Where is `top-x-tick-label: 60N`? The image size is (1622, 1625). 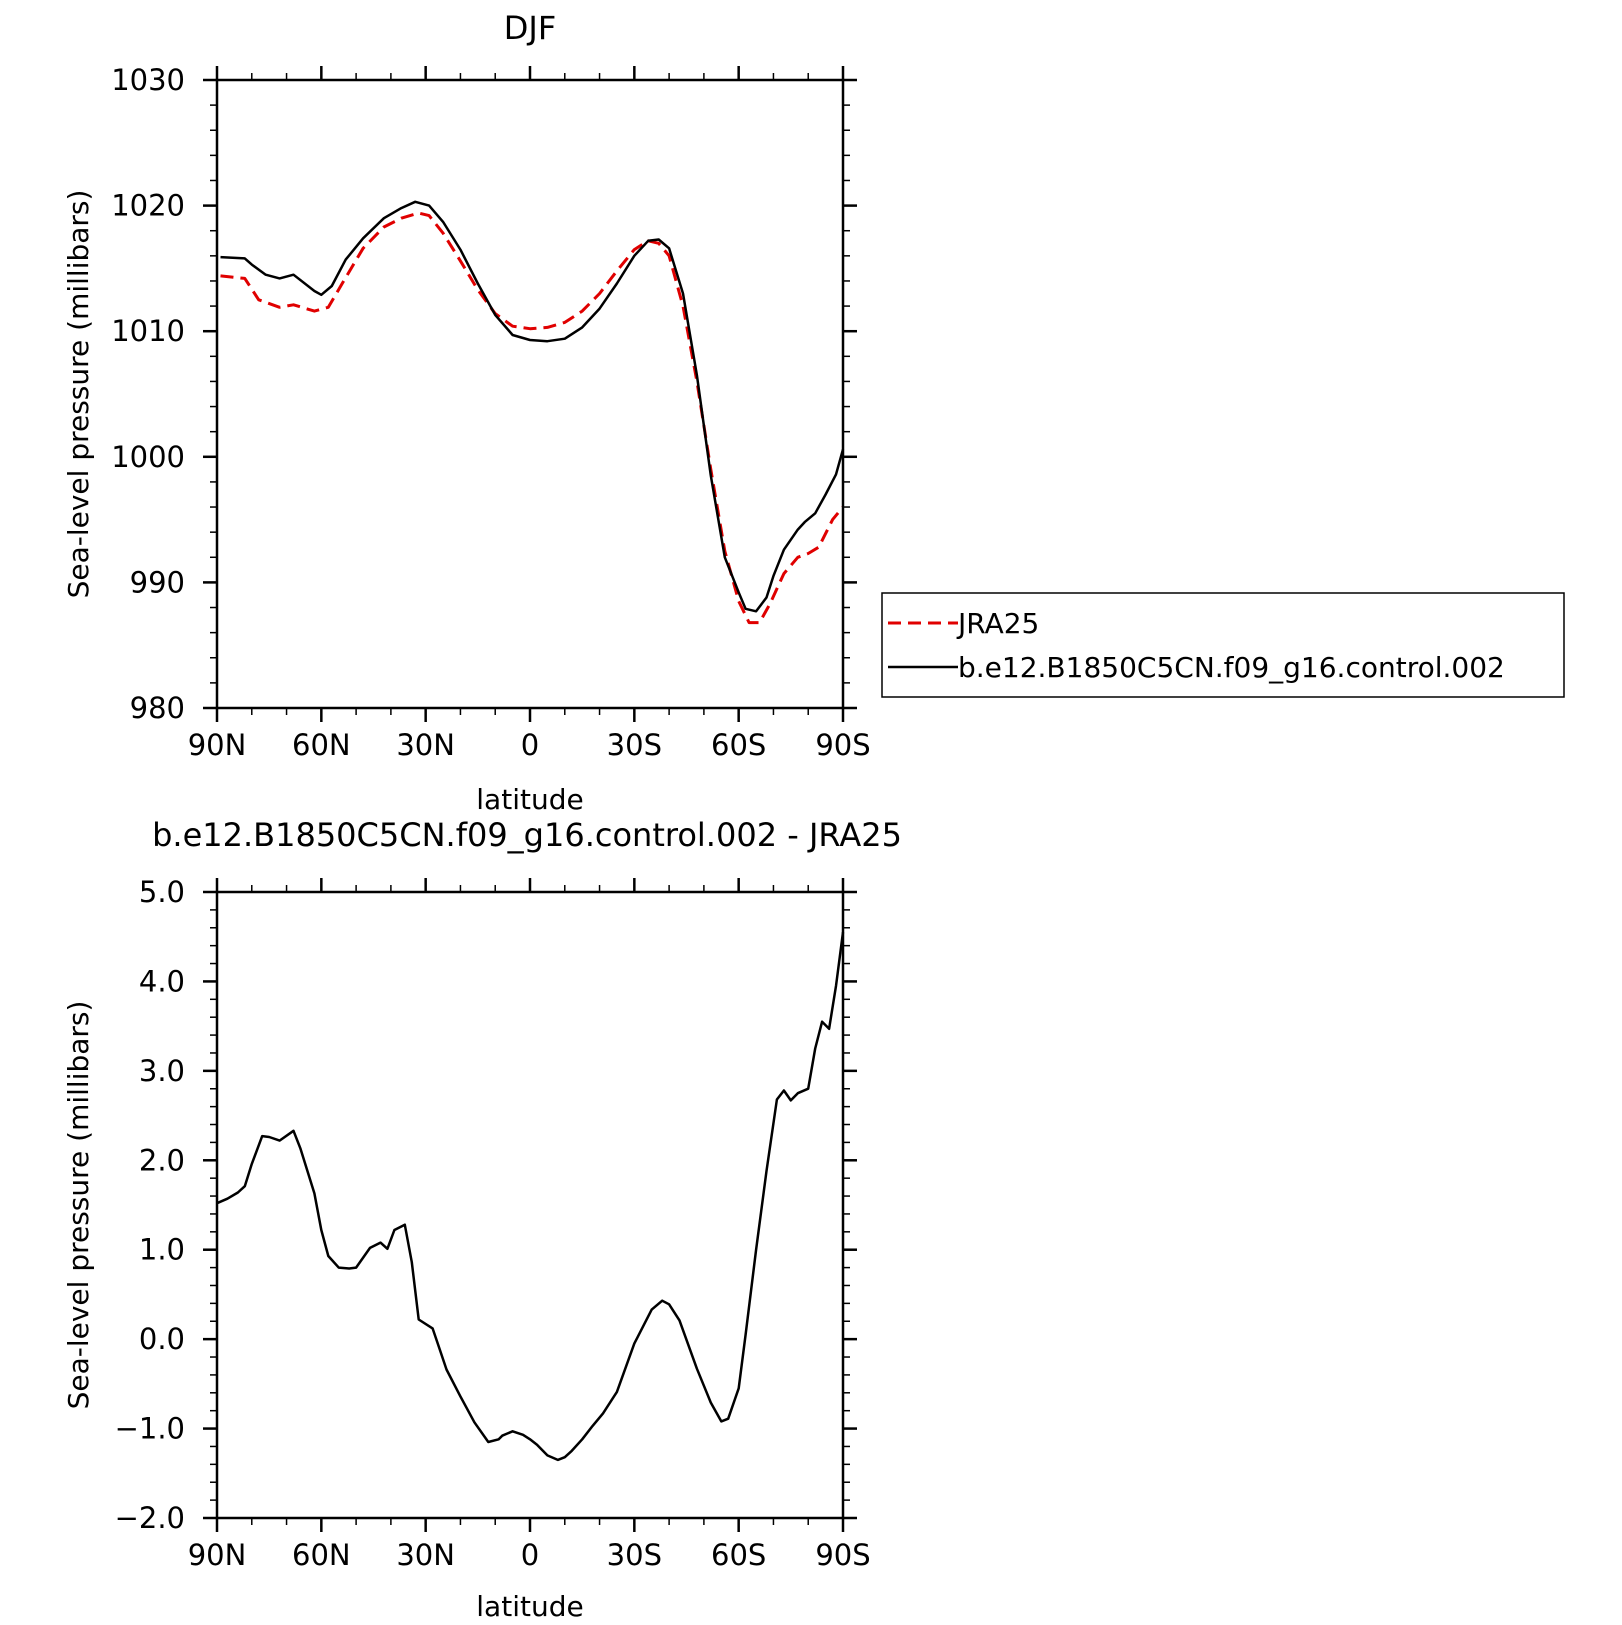 top-x-tick-label: 60N is located at coordinates (321, 745).